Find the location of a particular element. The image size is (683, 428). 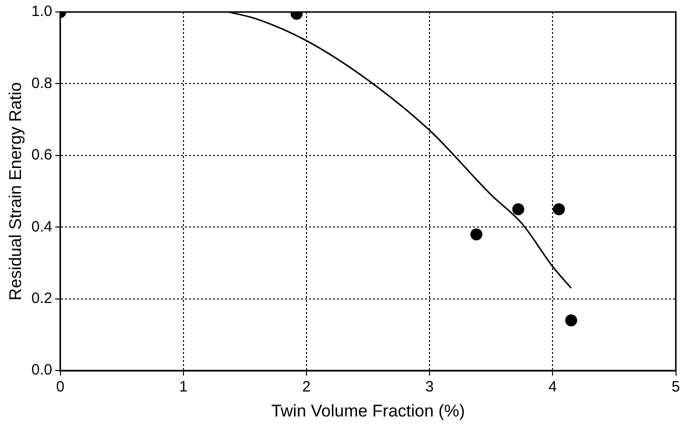

y-tick-label: 0.0 is located at coordinates (41, 370).